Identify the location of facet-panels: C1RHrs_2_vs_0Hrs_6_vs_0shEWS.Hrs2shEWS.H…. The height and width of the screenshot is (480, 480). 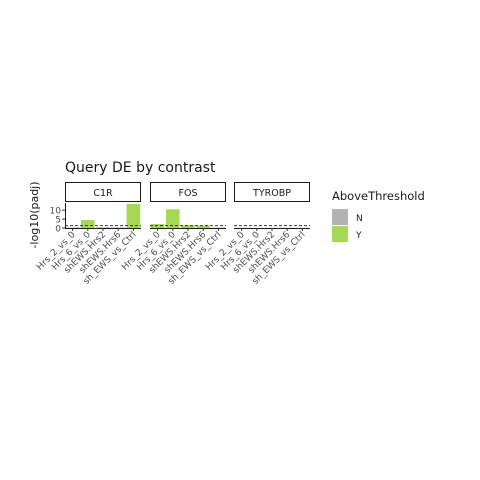
(172, 234).